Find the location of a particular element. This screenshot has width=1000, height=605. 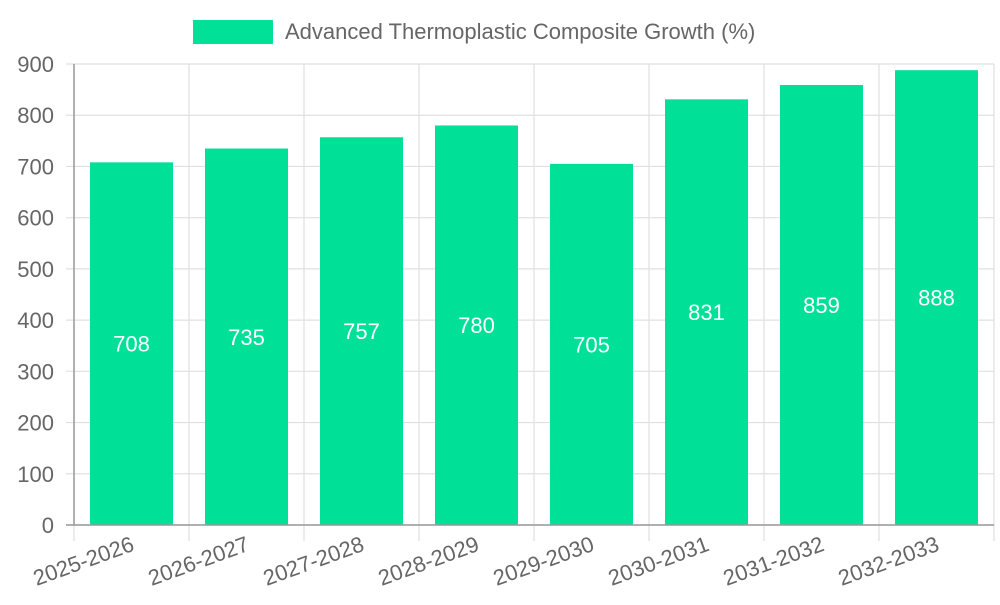

data-label: 888 is located at coordinates (936, 298).